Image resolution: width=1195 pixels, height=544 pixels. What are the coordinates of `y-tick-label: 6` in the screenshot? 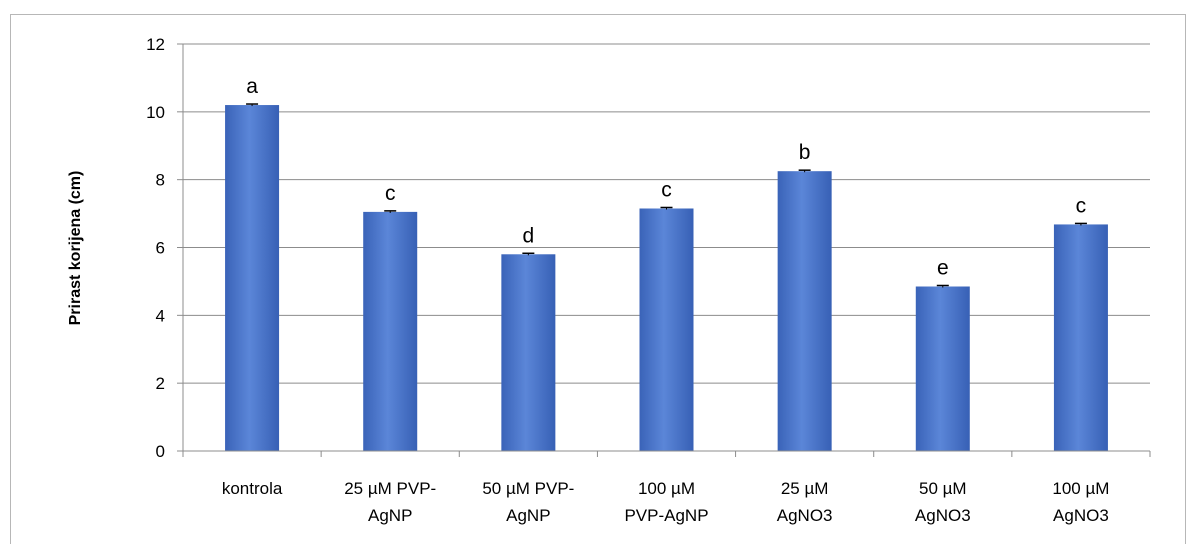 It's located at (160, 248).